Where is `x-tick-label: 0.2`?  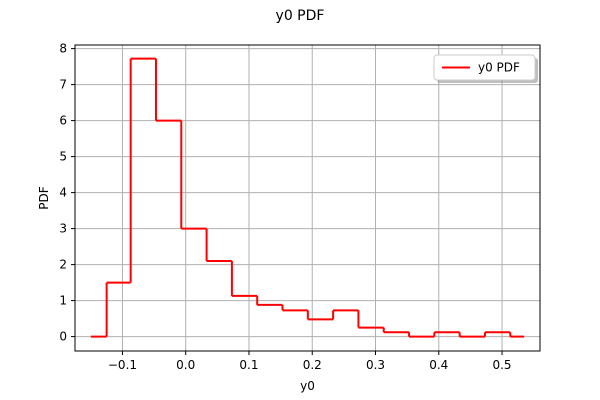 x-tick-label: 0.2 is located at coordinates (312, 365).